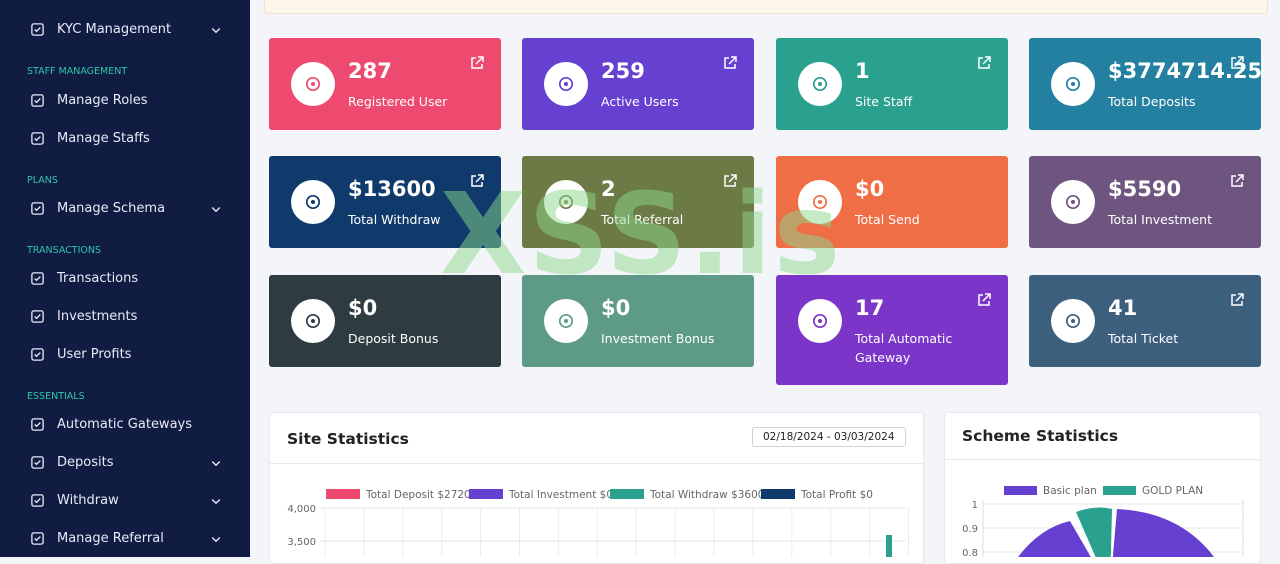 This screenshot has height=564, width=1280. Describe the element at coordinates (1152, 101) in the screenshot. I see `card-label: Total Deposits` at that location.